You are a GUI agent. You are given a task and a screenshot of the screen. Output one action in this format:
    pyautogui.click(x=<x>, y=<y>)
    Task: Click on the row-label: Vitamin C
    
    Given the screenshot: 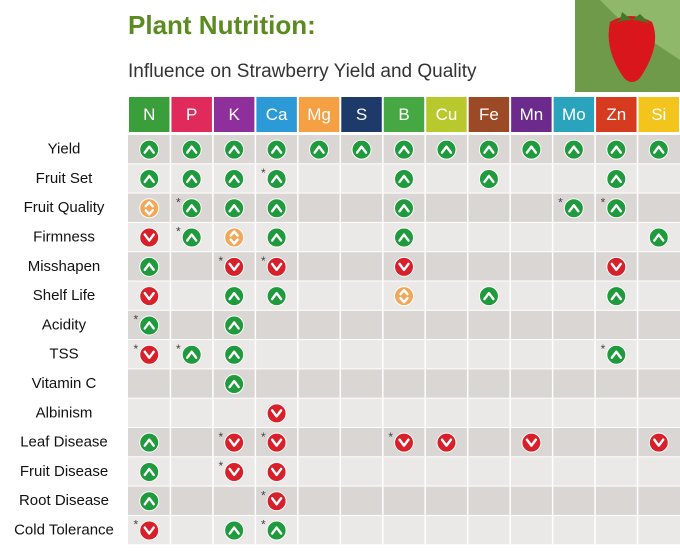 What is the action you would take?
    pyautogui.click(x=64, y=383)
    